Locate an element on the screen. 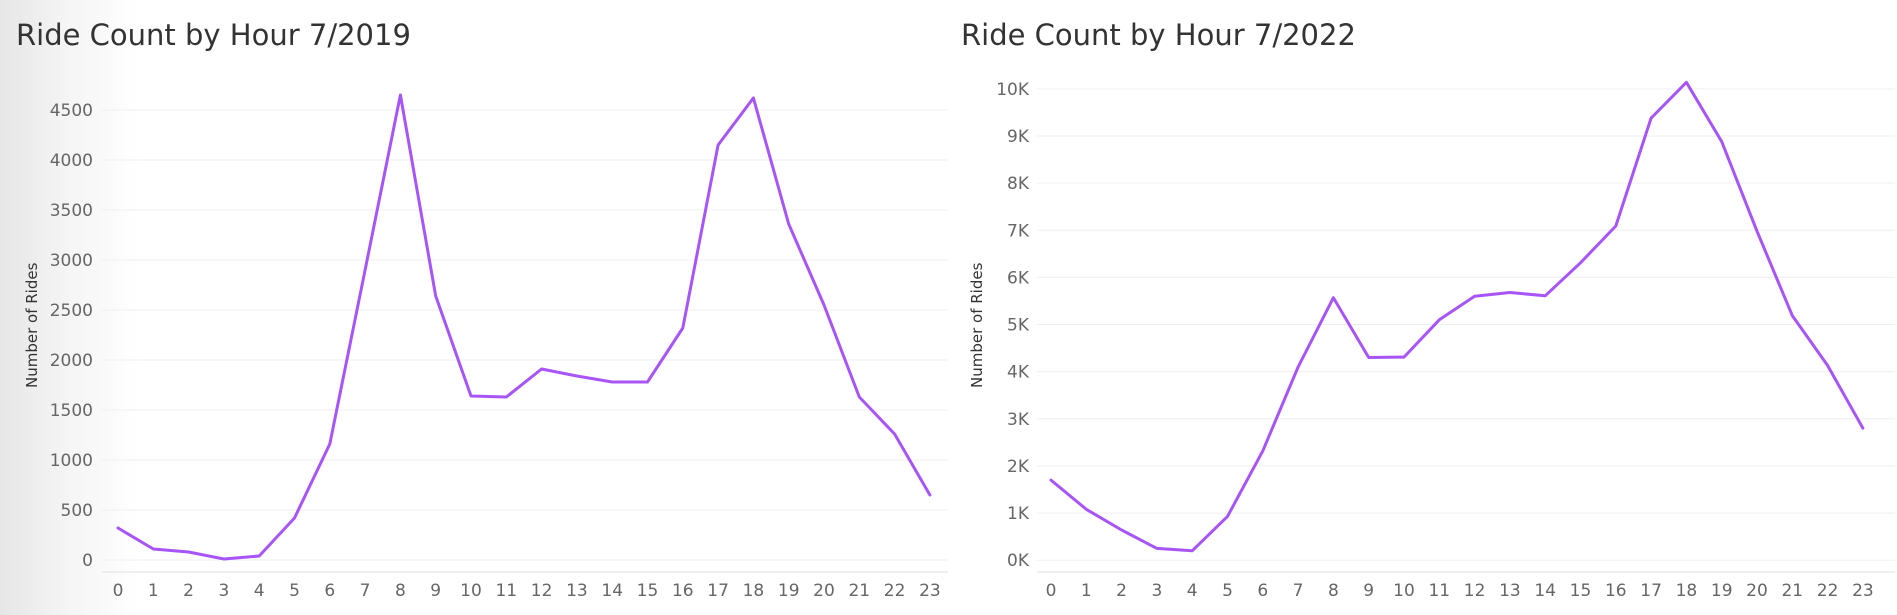  y-tick-label: 1500 is located at coordinates (71, 411).